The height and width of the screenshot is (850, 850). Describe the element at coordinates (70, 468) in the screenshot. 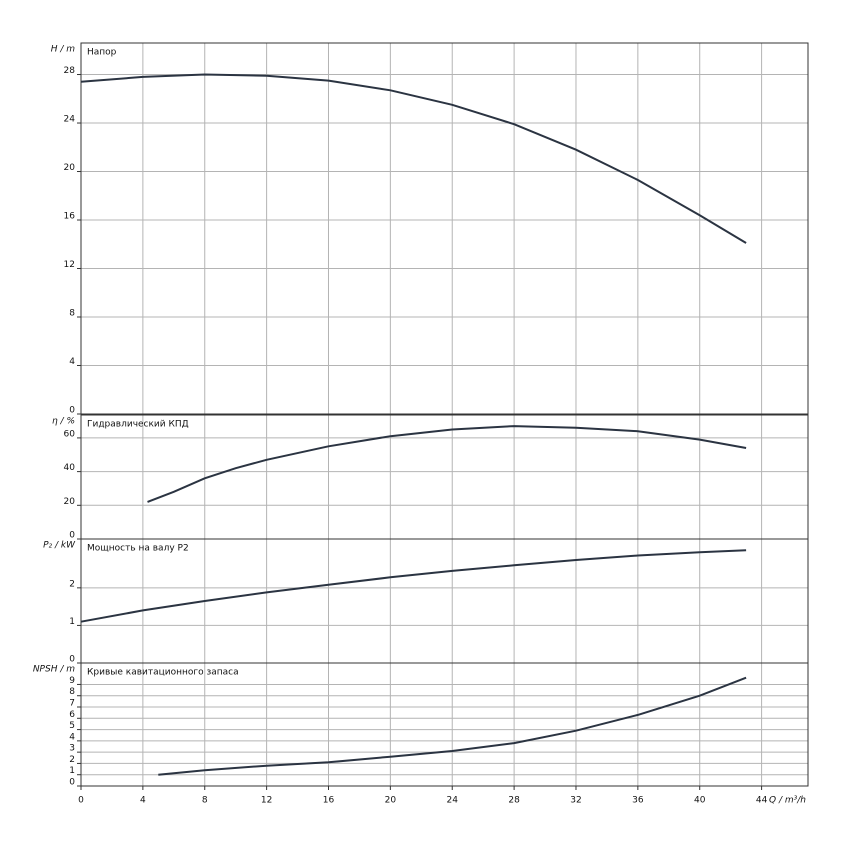

I see `y-tick-label: 40` at that location.